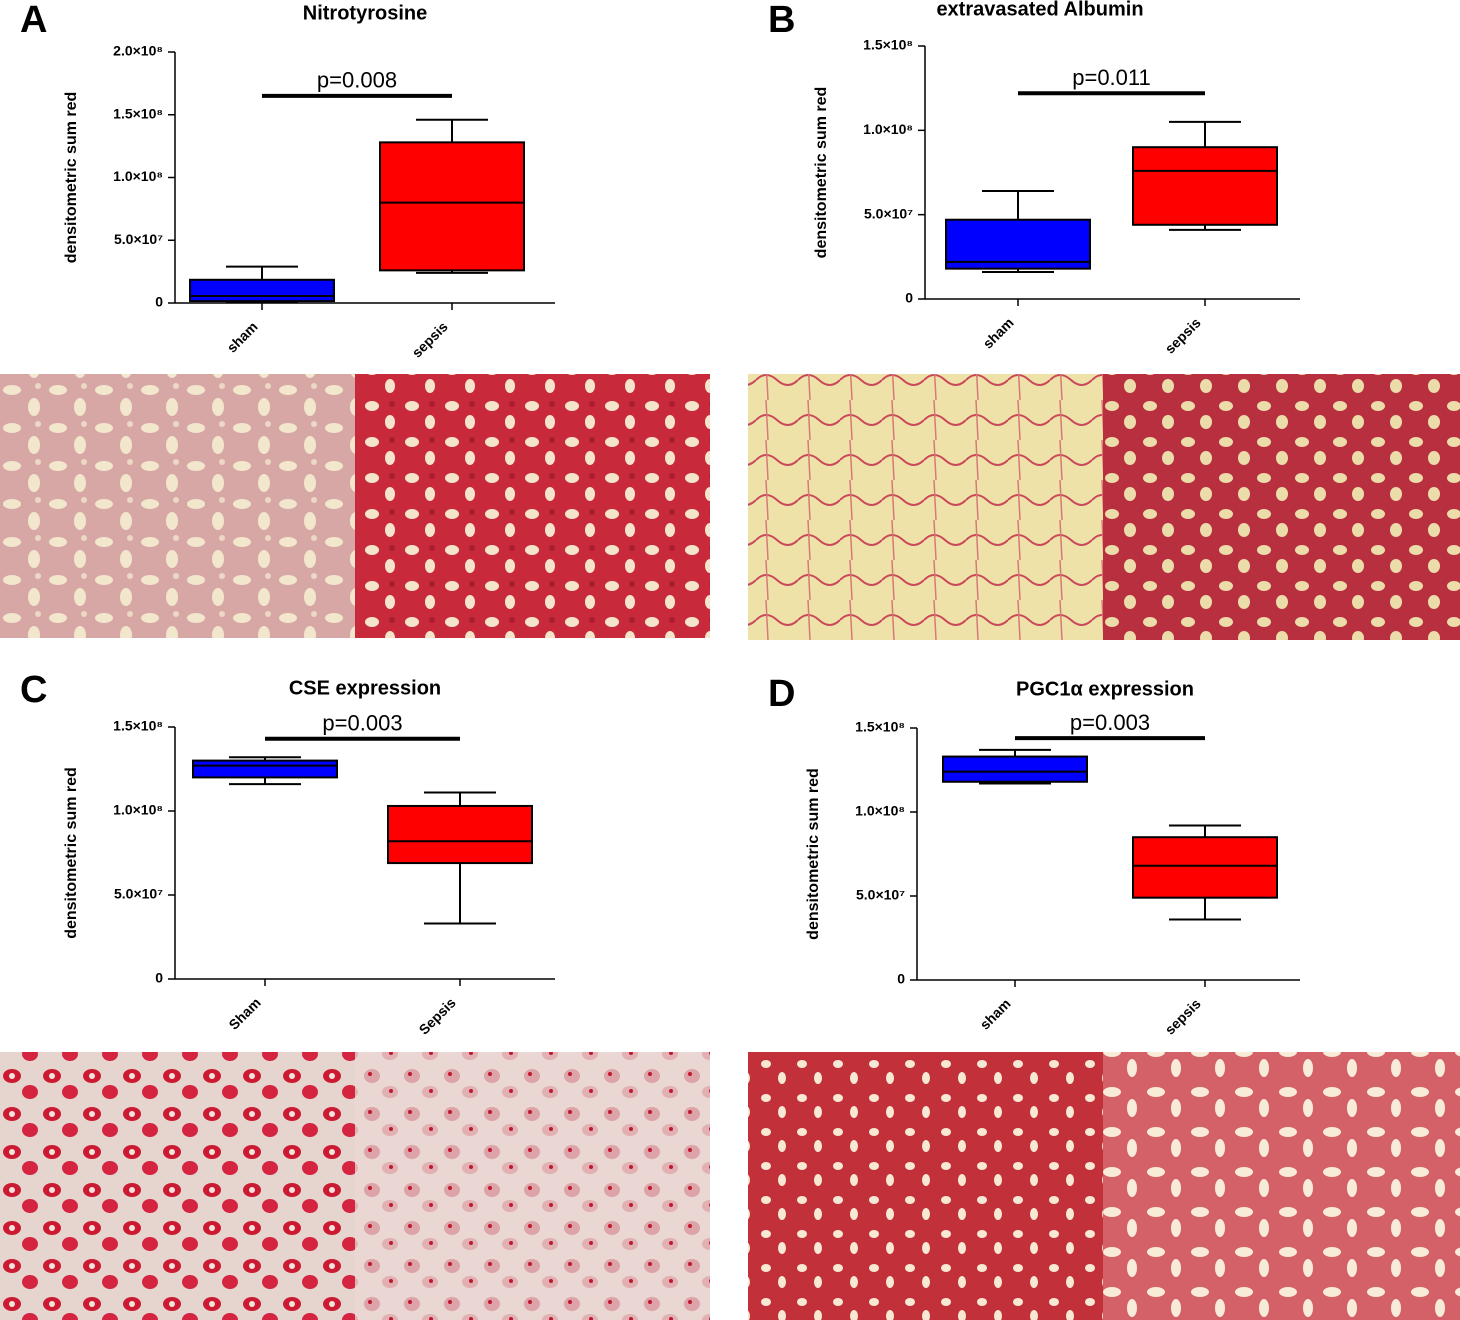  Describe the element at coordinates (1111, 77) in the screenshot. I see `p-value: p=0.011` at that location.